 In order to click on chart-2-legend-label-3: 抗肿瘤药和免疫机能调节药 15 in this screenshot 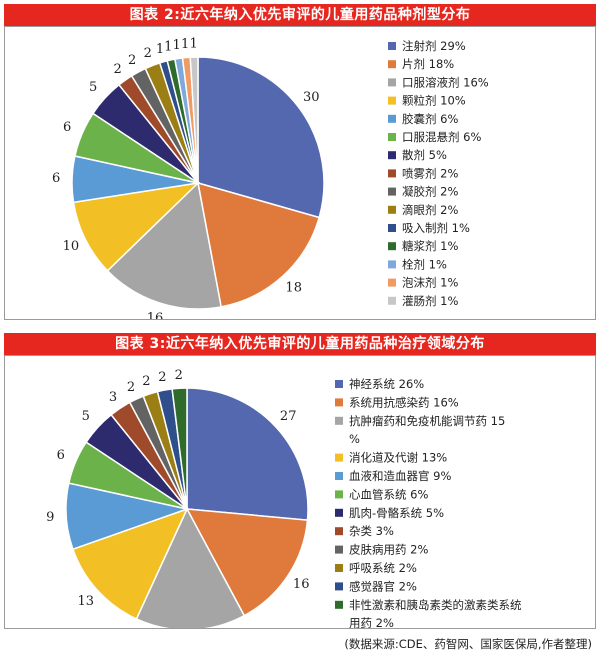, I will do `click(427, 421)`.